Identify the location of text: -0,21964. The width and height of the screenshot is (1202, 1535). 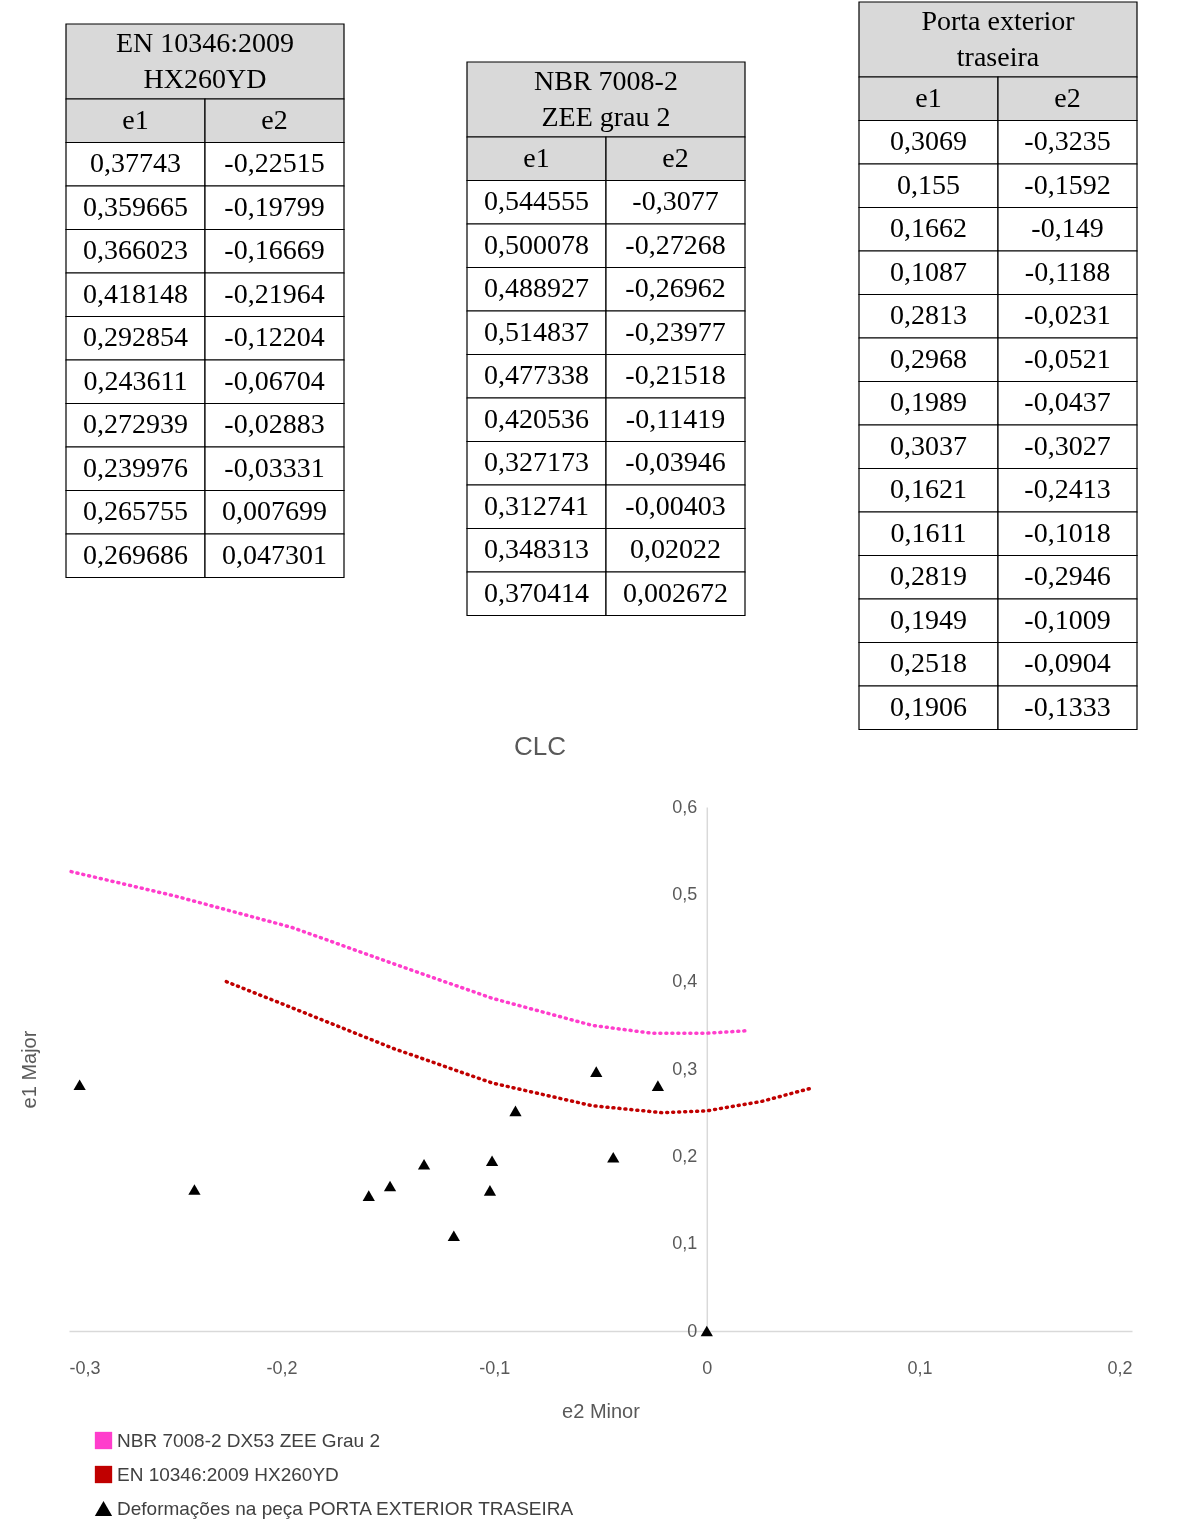
(274, 293).